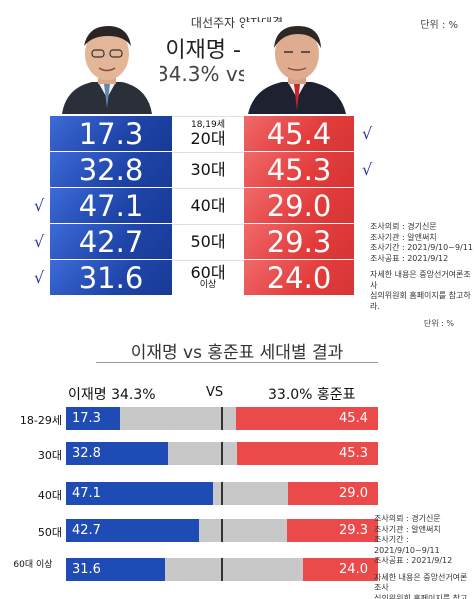 The height and width of the screenshot is (599, 474). Describe the element at coordinates (237, 362) in the screenshot. I see `title-underline` at that location.